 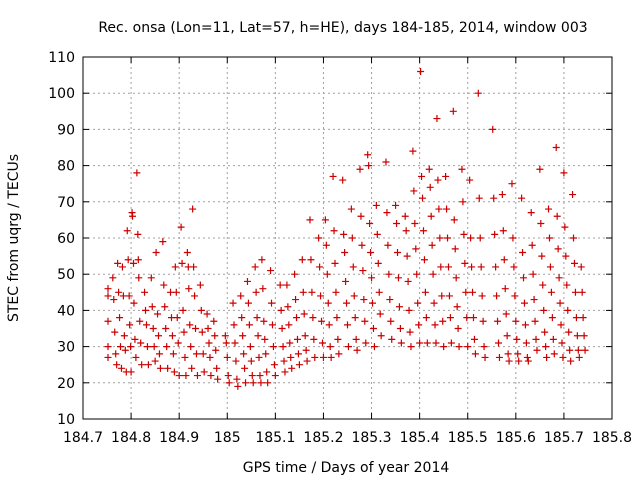 I want to click on x-axis-label: GPS time / Days of year 2014, so click(x=346, y=468).